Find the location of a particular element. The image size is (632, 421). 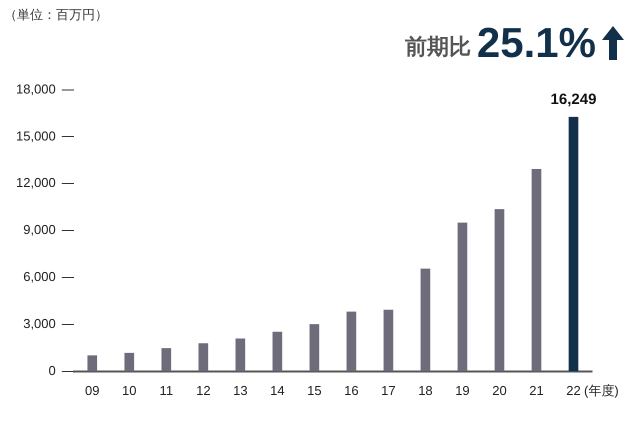

y-tick-label: 0 is located at coordinates (52, 370).